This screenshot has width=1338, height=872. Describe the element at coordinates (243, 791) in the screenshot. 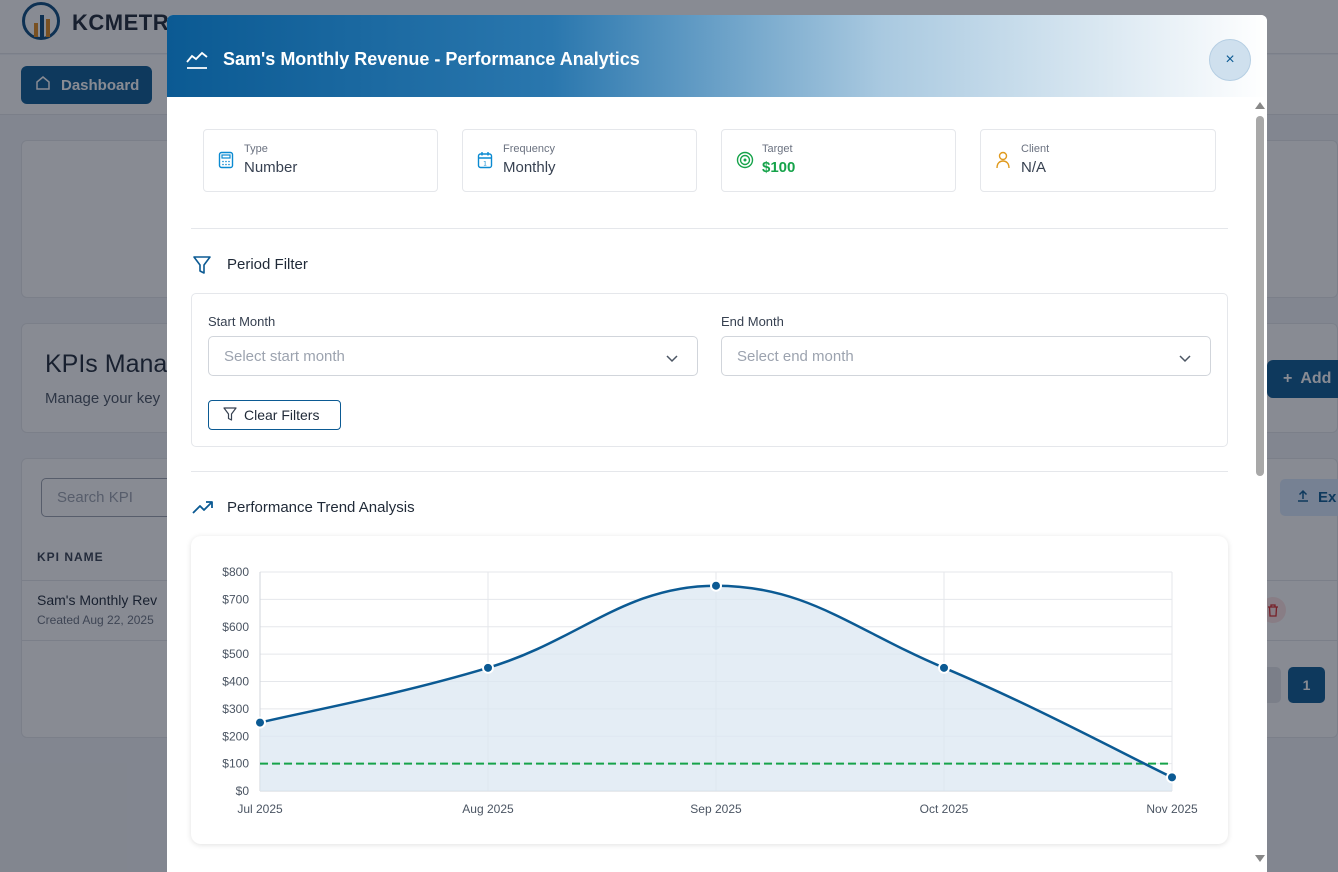

I see `y-tick-label: $0` at that location.